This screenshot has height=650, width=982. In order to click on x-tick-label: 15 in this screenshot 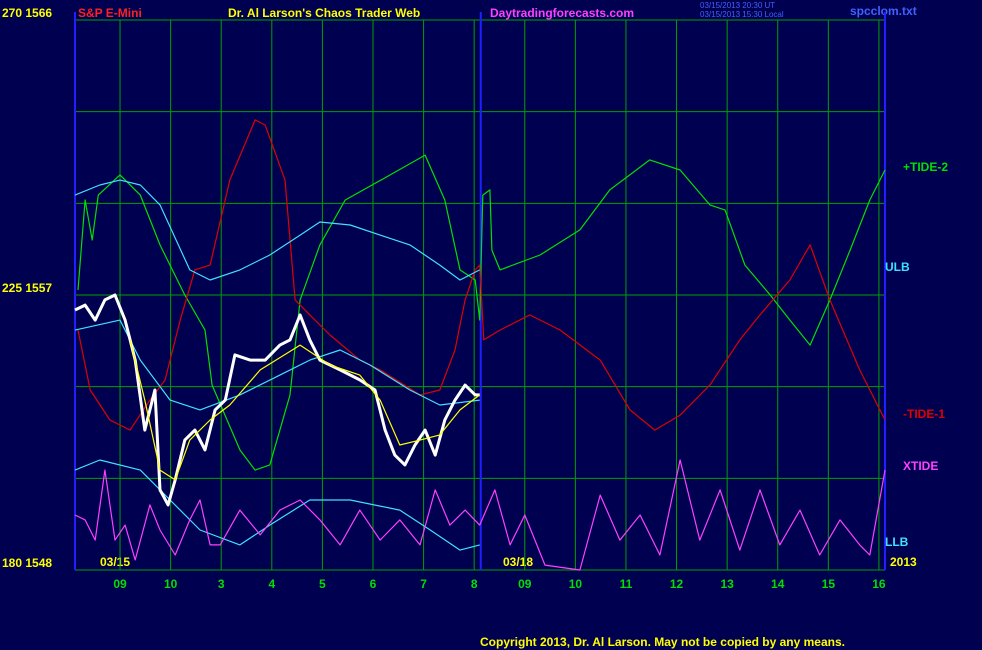, I will do `click(829, 584)`.